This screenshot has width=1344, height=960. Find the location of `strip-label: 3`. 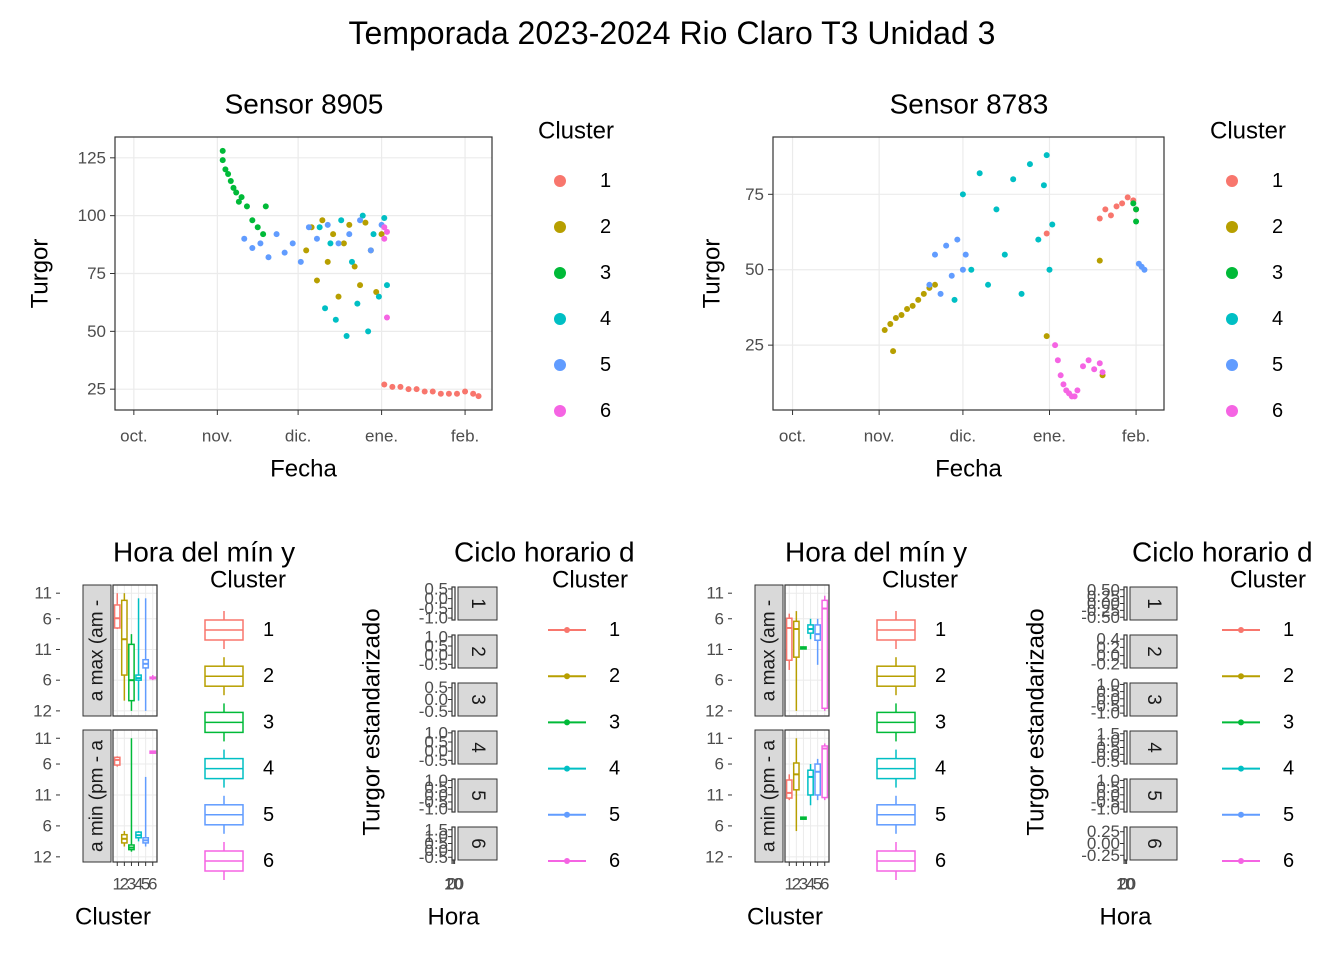

strip-label: 3 is located at coordinates (1153, 699).